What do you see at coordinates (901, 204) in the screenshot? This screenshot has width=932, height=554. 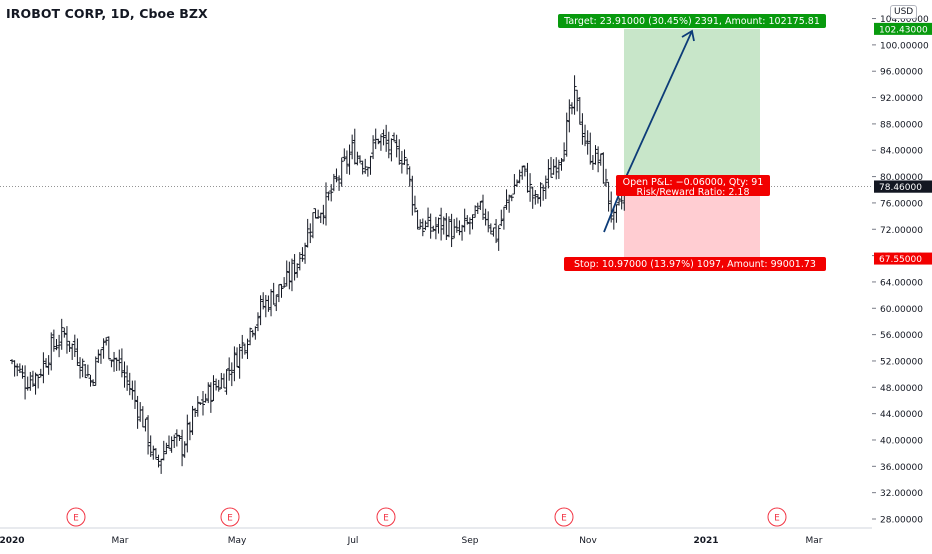 I see `y-tick-label: 76.00000` at bounding box center [901, 204].